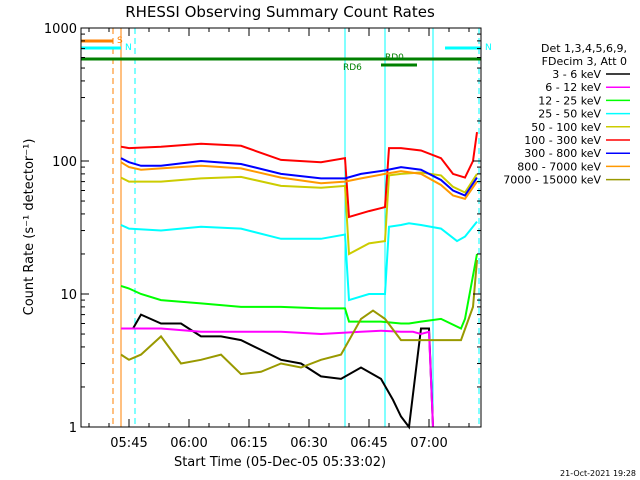 The width and height of the screenshot is (640, 480). Describe the element at coordinates (566, 127) in the screenshot. I see `legend-label: 50 - 100 keV` at that location.